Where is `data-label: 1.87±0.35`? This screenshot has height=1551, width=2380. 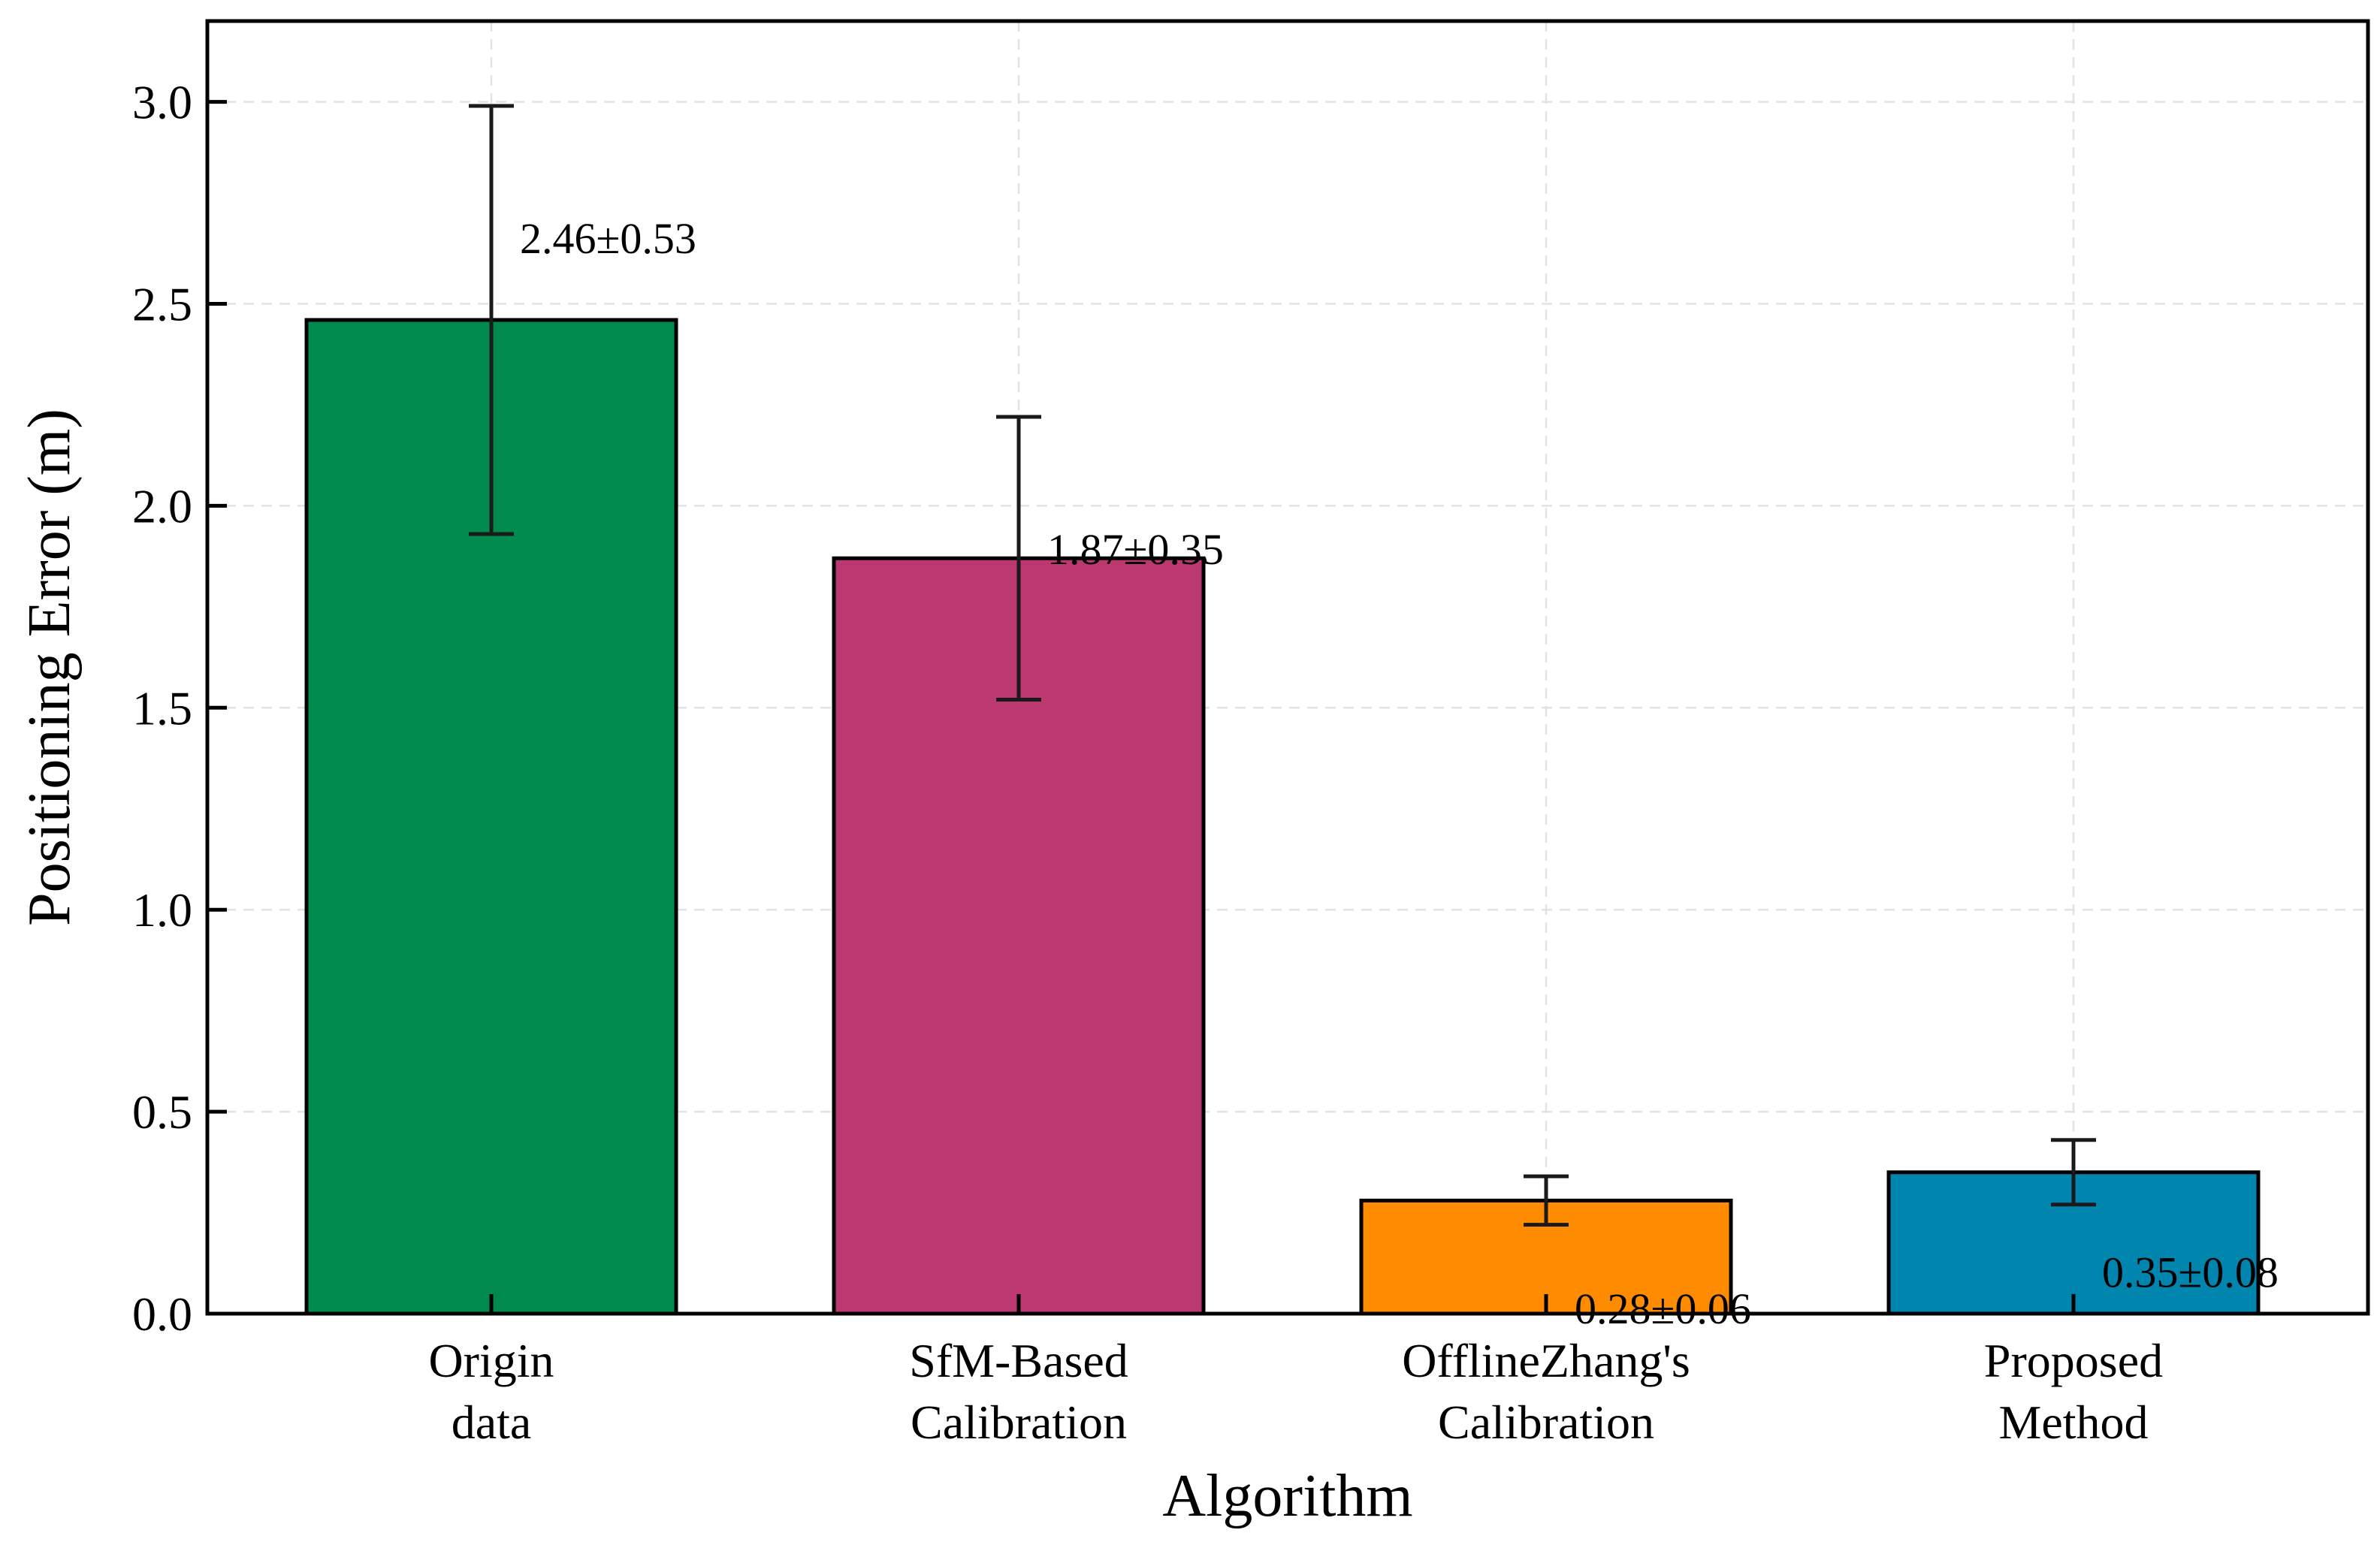 data-label: 1.87±0.35 is located at coordinates (1135, 549).